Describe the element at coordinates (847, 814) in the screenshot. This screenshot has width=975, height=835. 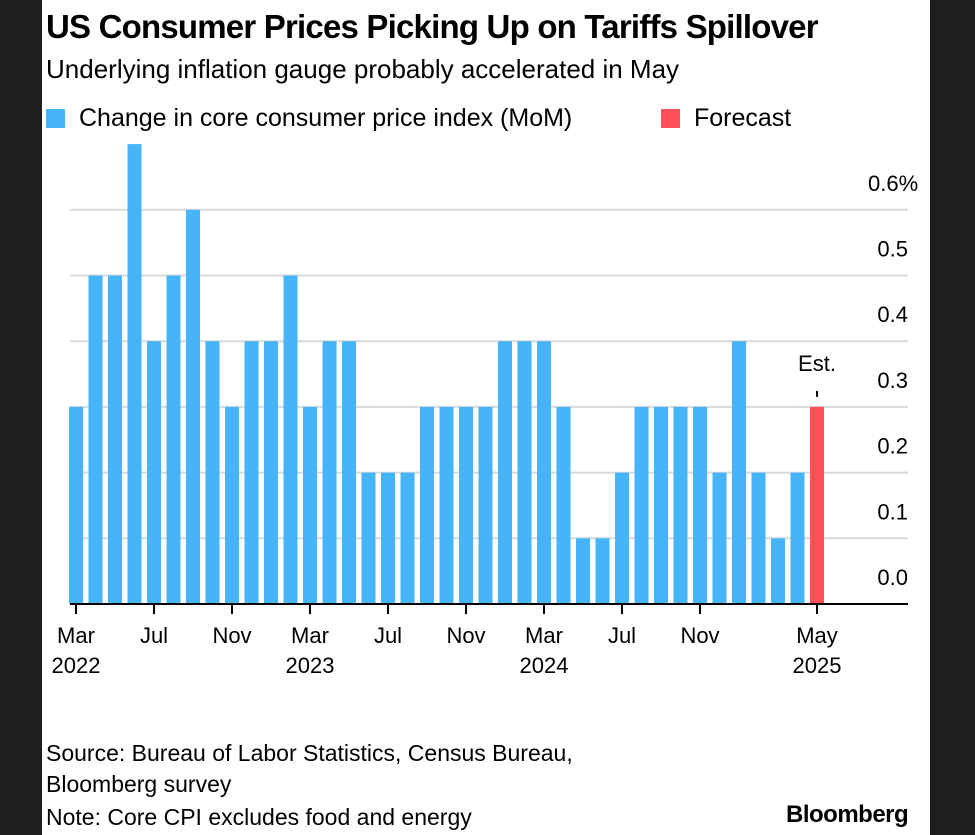
I see `bloomberg-logo: Bloomberg` at that location.